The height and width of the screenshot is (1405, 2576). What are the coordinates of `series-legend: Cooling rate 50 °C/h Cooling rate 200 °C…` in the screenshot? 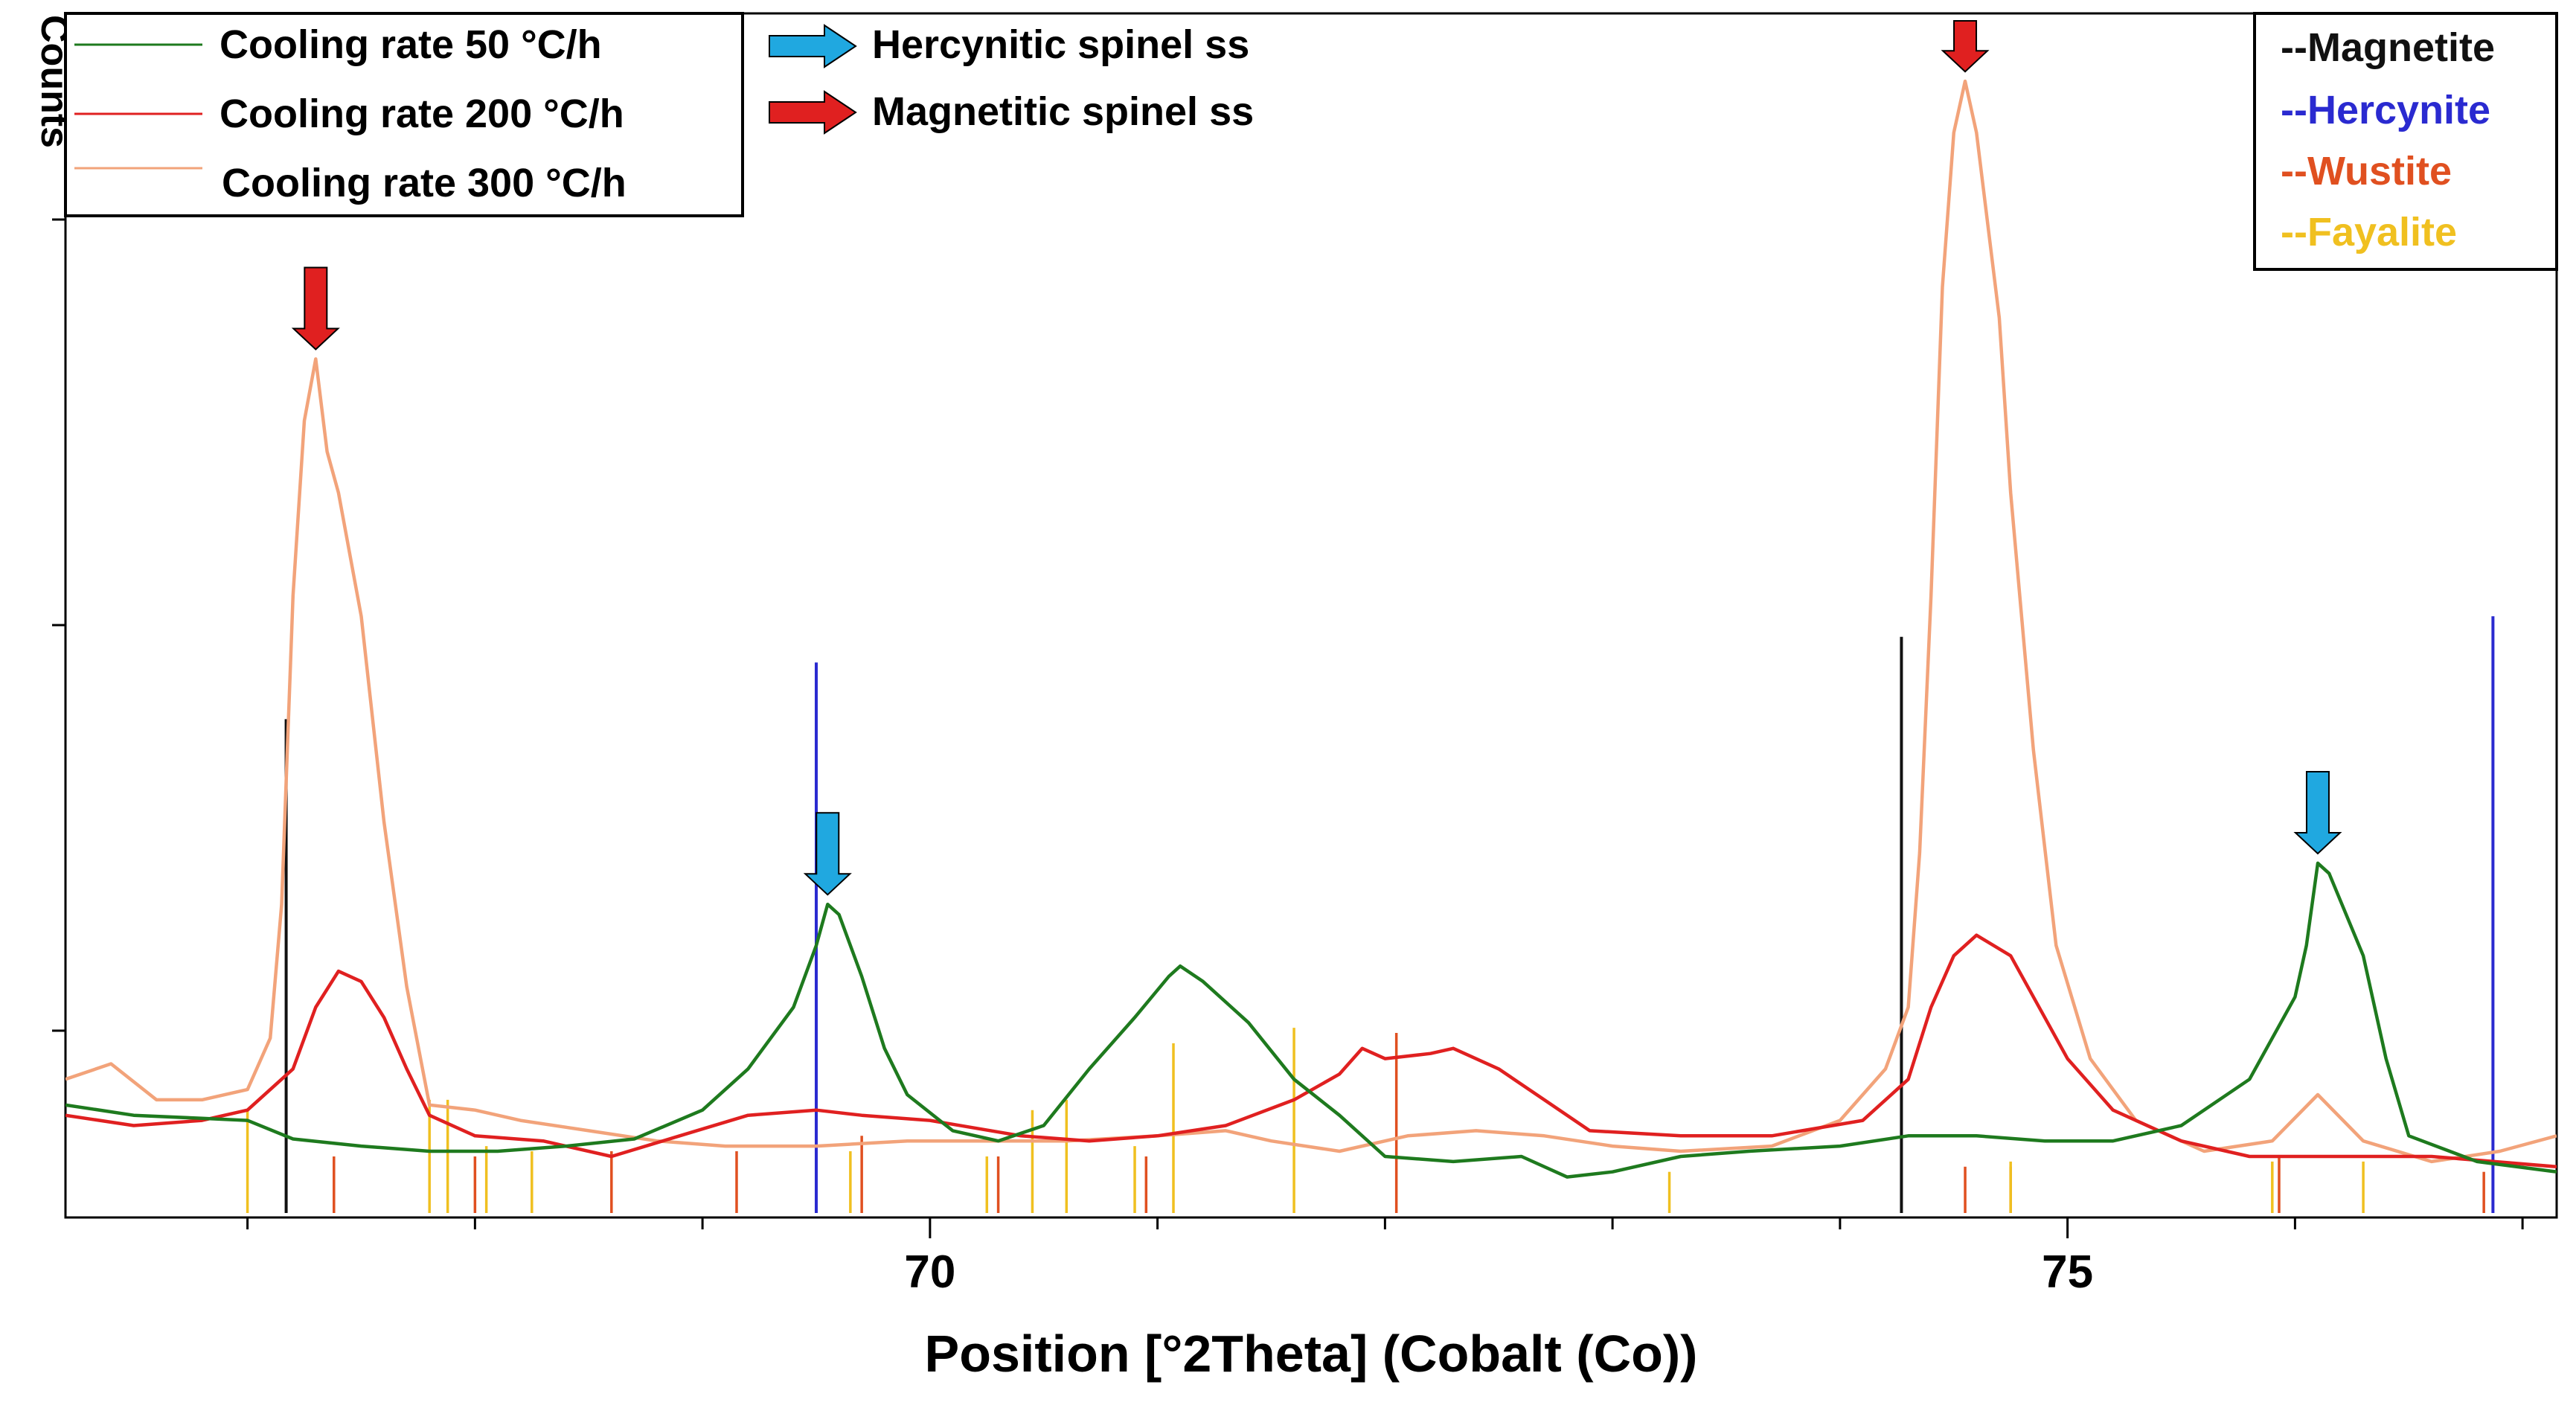 It's located at (404, 115).